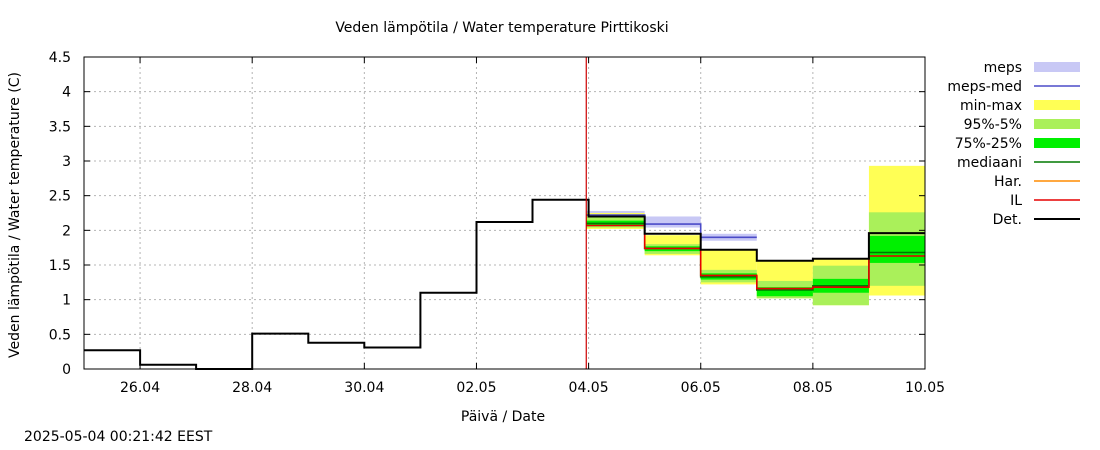 This screenshot has height=450, width=1100. I want to click on y-tick-label: 3, so click(66, 162).